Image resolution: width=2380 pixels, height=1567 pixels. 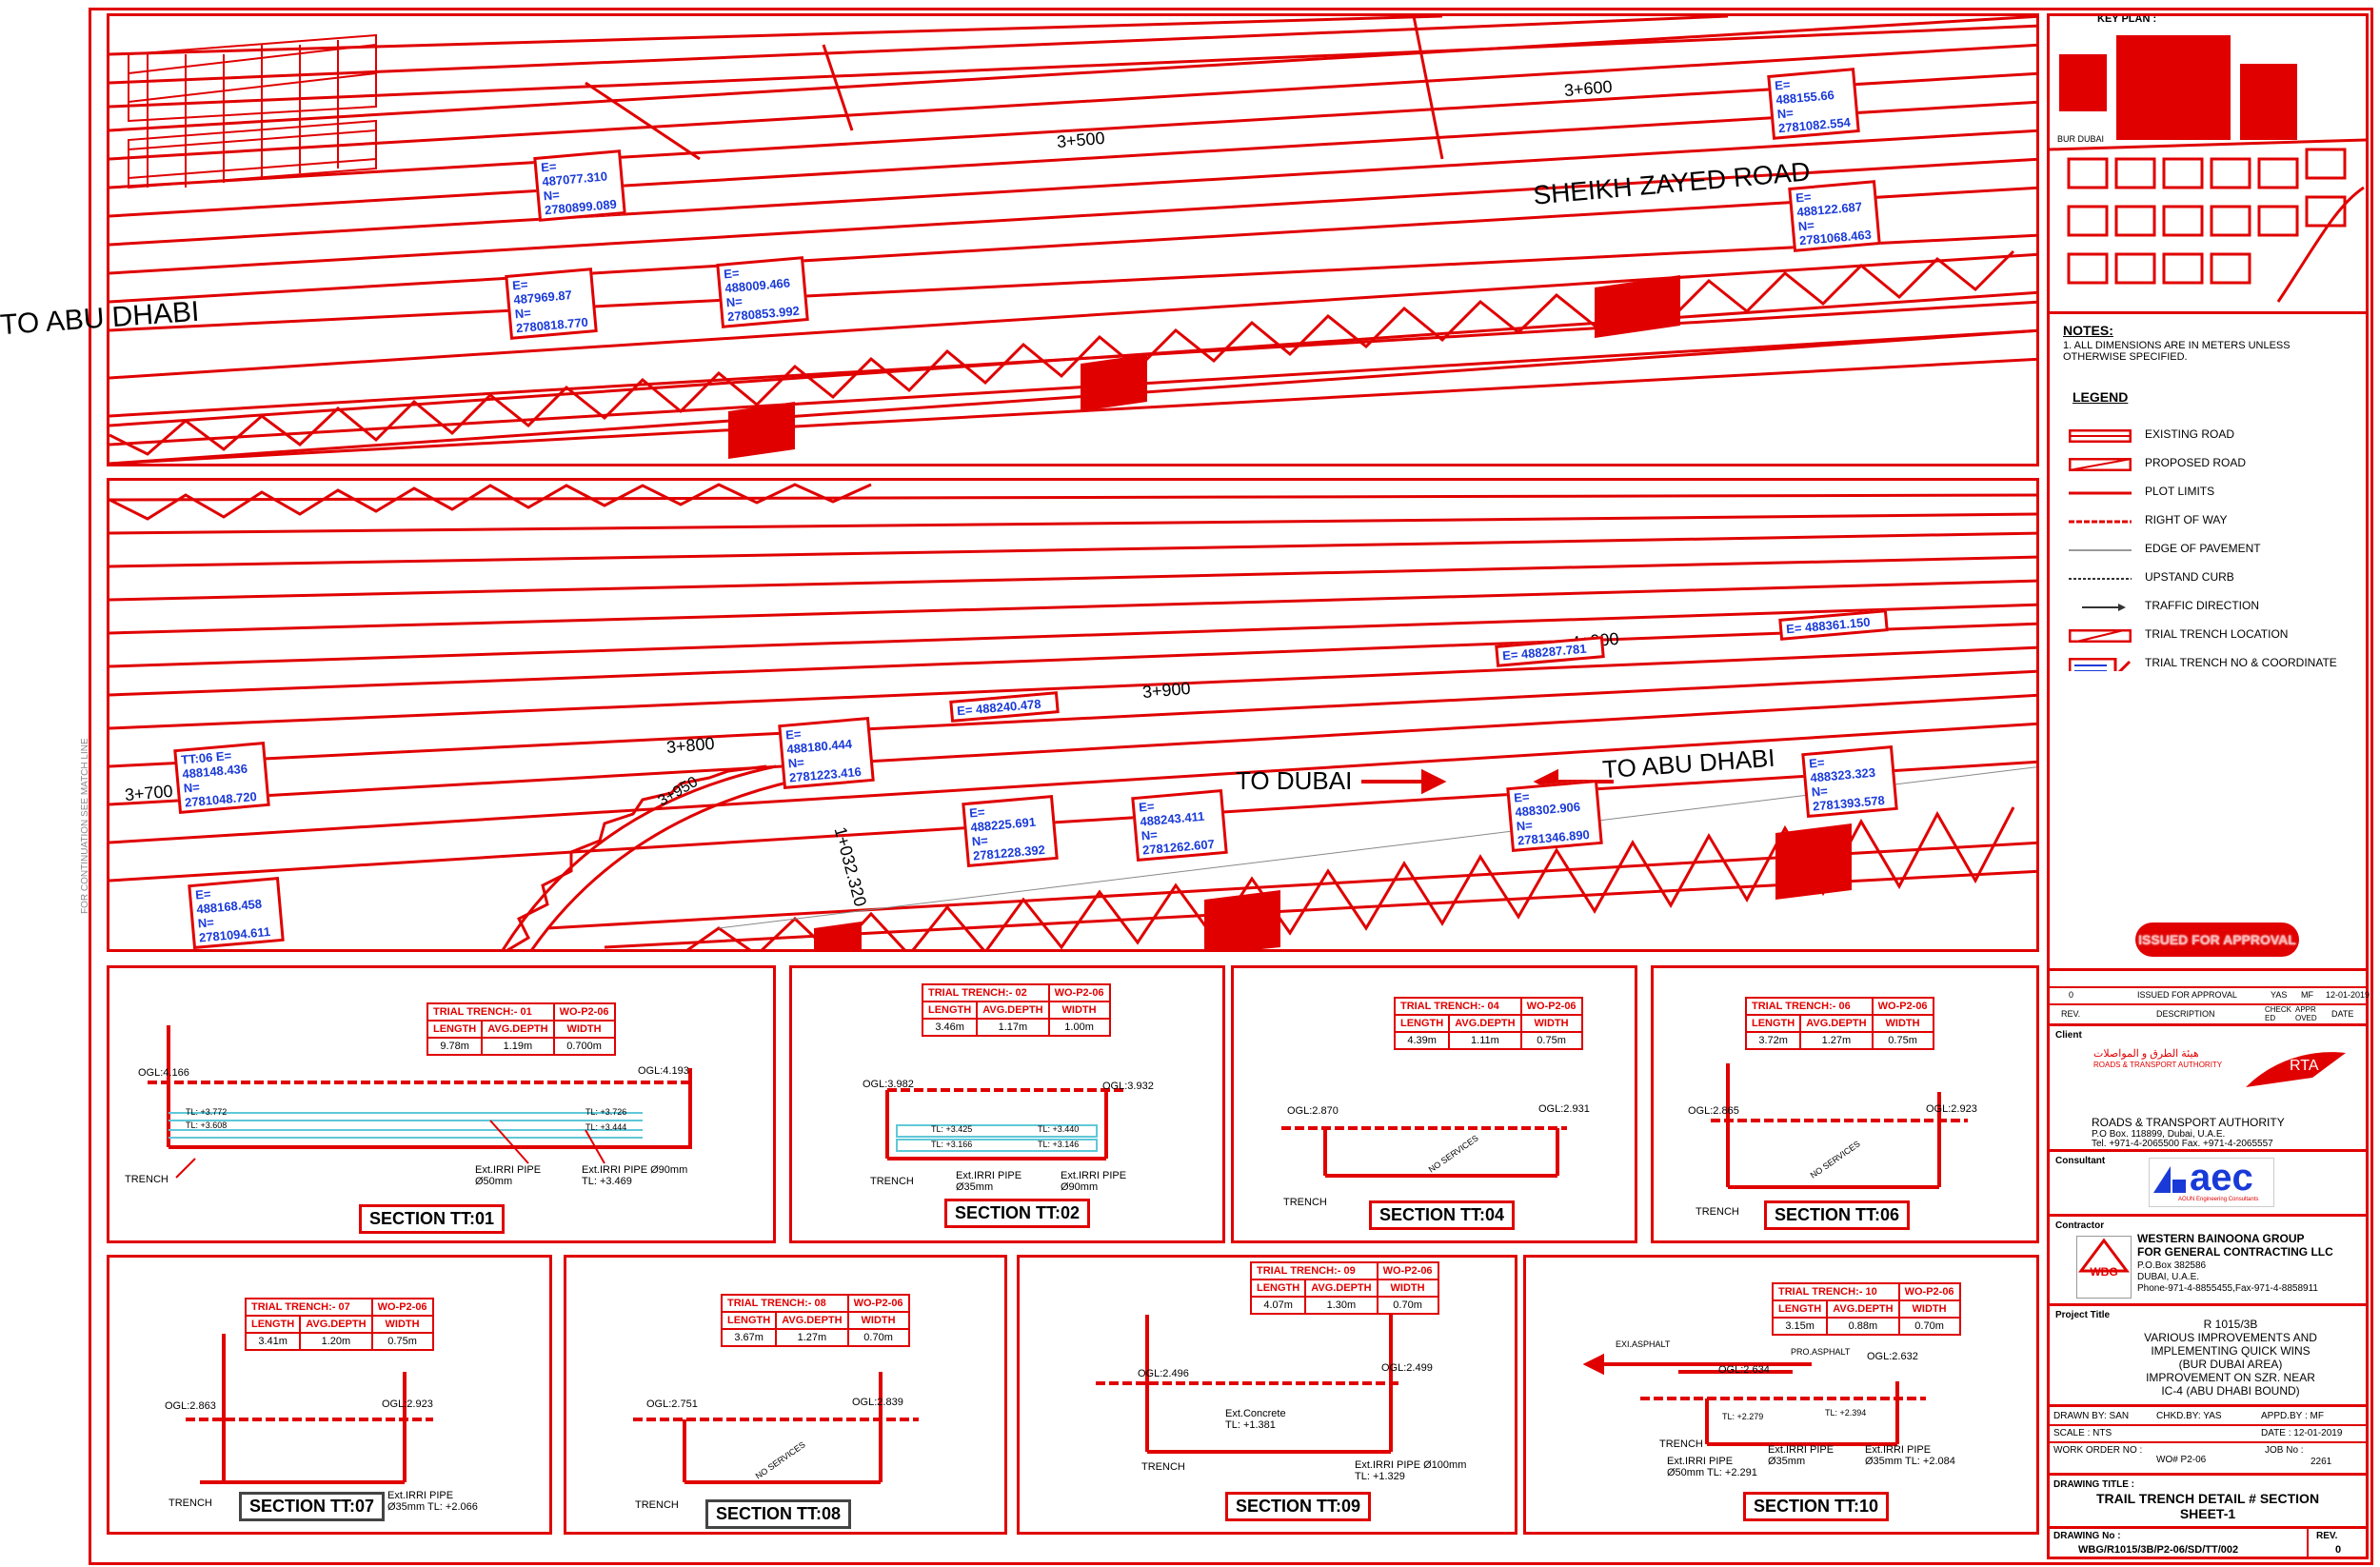 I want to click on right-of-way-symbol, so click(x=2100, y=522).